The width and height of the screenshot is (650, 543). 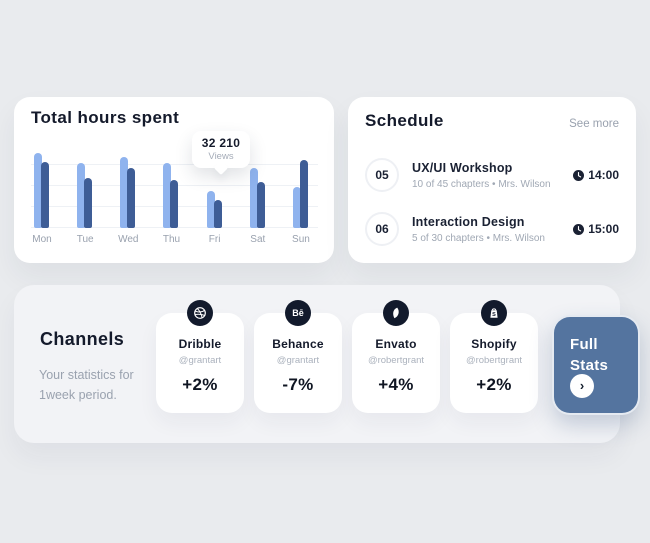 I want to click on schedule-item-subtitle: 10 of 45 chapters • Mrs. Wilson, so click(x=481, y=184).